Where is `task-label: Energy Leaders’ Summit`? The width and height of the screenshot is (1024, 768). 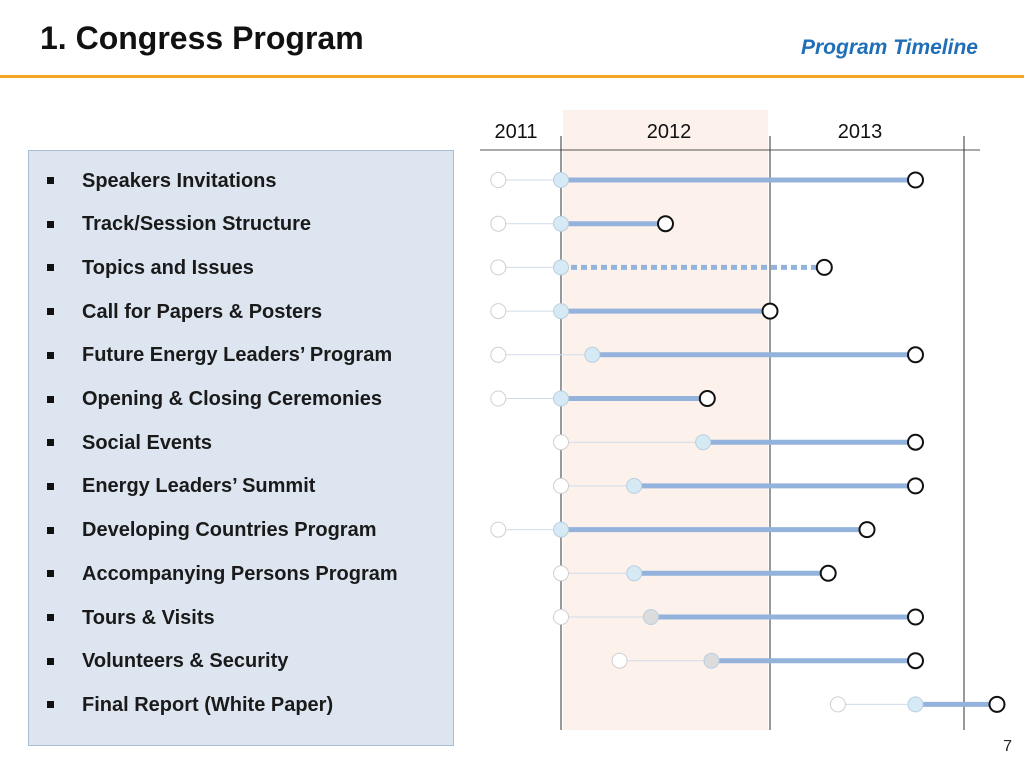 task-label: Energy Leaders’ Summit is located at coordinates (199, 486).